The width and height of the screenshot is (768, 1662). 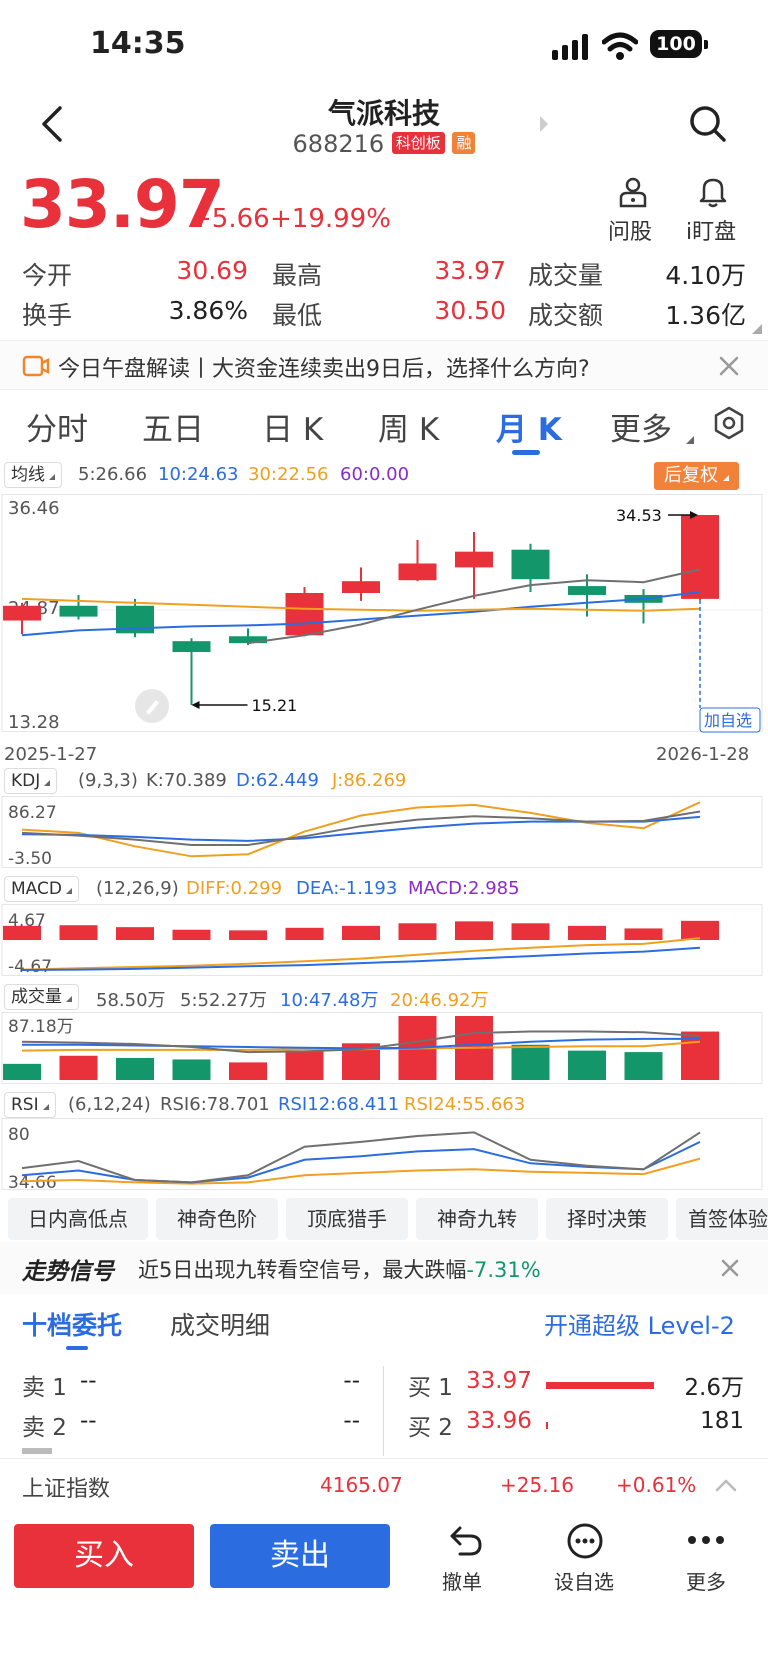 I want to click on y-bottom-label: 13.28, so click(x=34, y=722).